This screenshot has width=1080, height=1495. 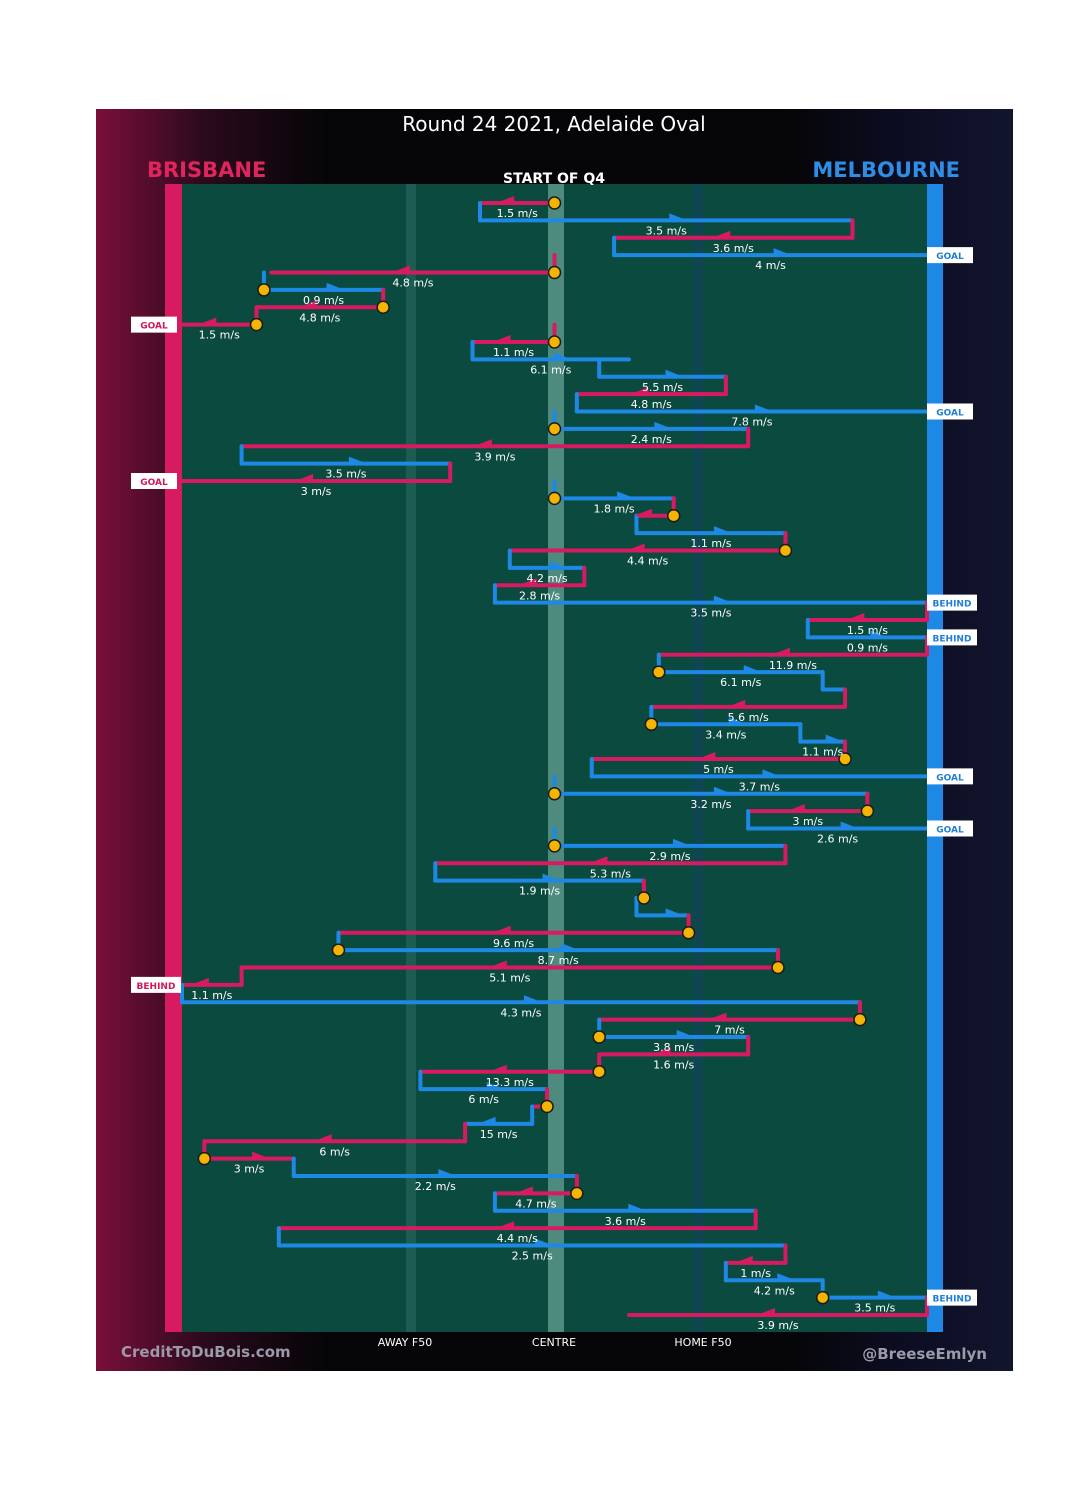 I want to click on centre-line, so click(x=556, y=758).